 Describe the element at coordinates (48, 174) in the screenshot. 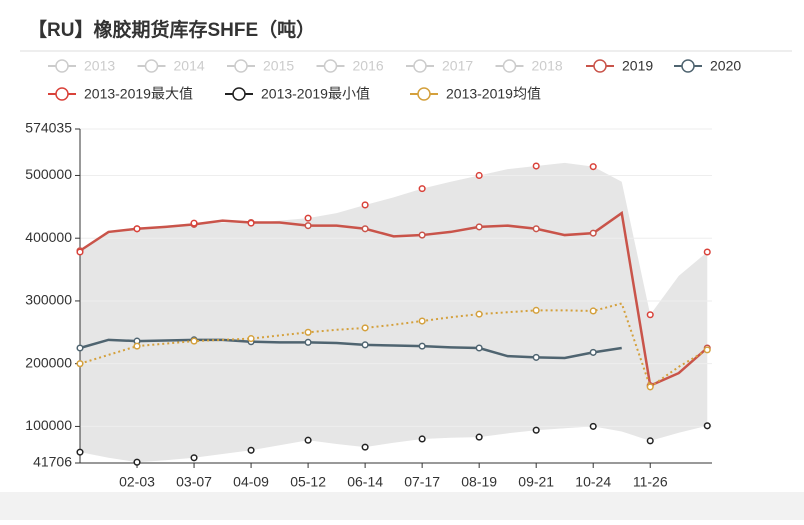

I see `y-tick-label: 500000` at that location.